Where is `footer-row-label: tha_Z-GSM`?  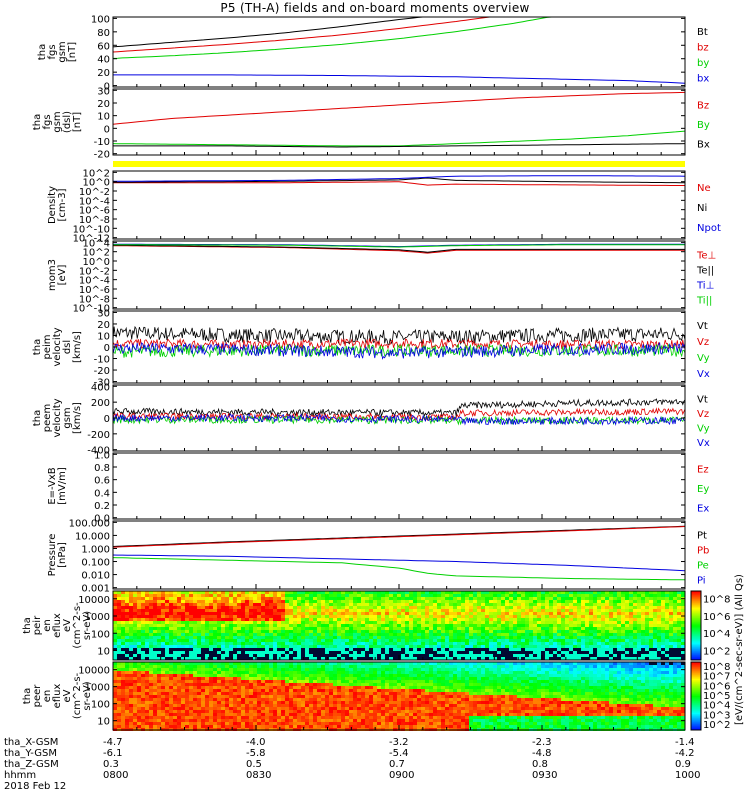
footer-row-label: tha_Z-GSM is located at coordinates (31, 764).